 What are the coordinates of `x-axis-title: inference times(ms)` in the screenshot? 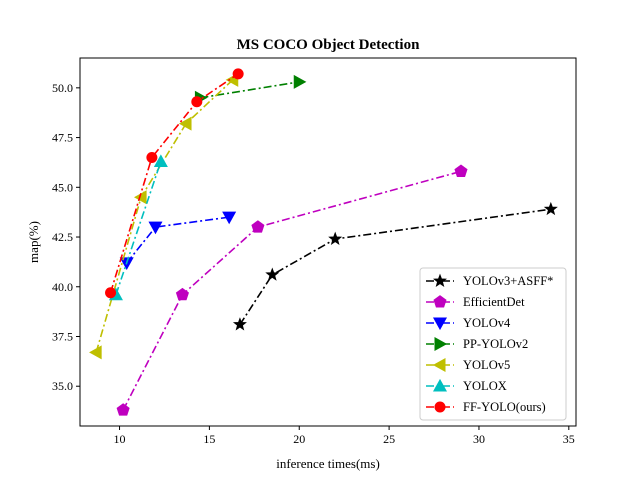 It's located at (328, 463).